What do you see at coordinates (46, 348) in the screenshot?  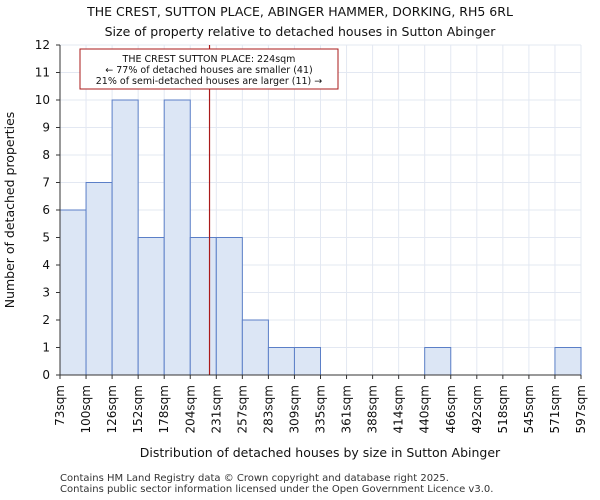 I see `y-tick-label-1: 1` at bounding box center [46, 348].